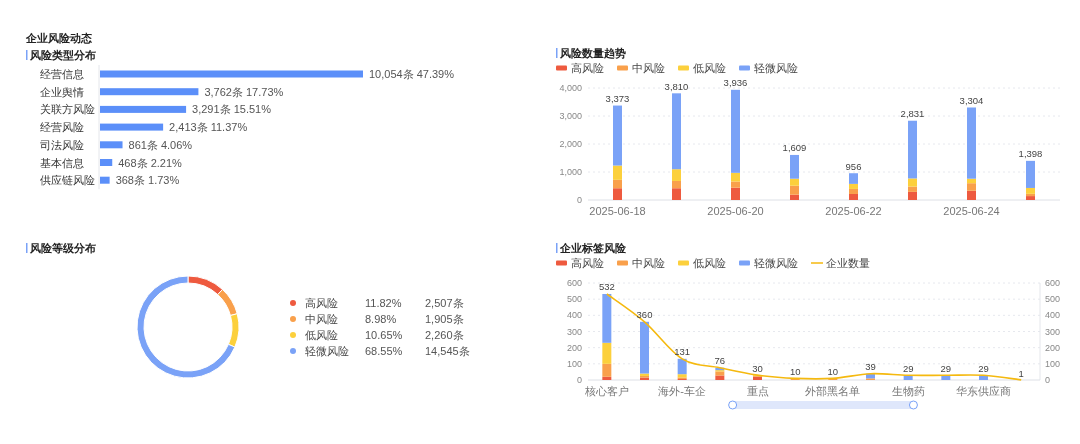 Image resolution: width=1080 pixels, height=444 pixels. Describe the element at coordinates (412, 74) in the screenshot. I see `data-label: 10,054条 47.39%` at that location.